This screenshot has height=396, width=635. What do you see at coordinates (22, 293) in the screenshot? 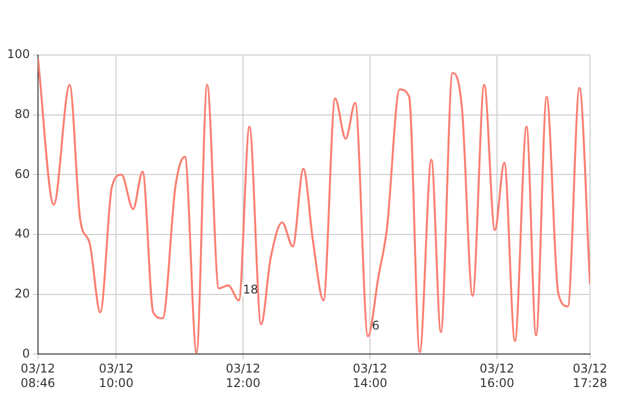
I see `y-tick-label: 20` at bounding box center [22, 293].